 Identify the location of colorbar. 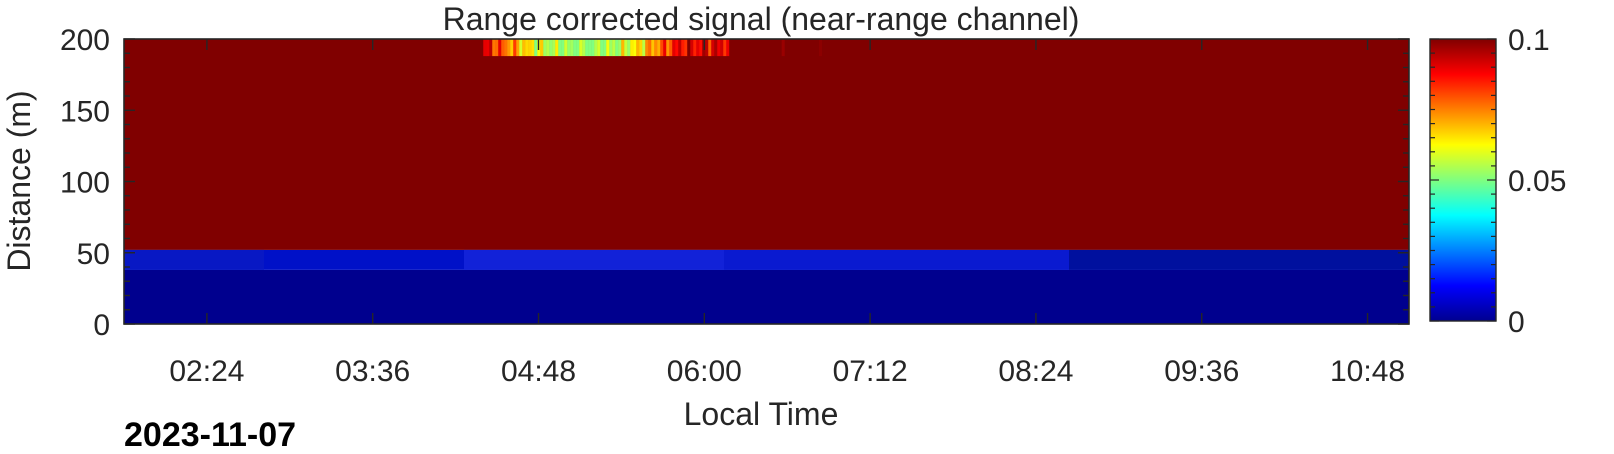
(1463, 180).